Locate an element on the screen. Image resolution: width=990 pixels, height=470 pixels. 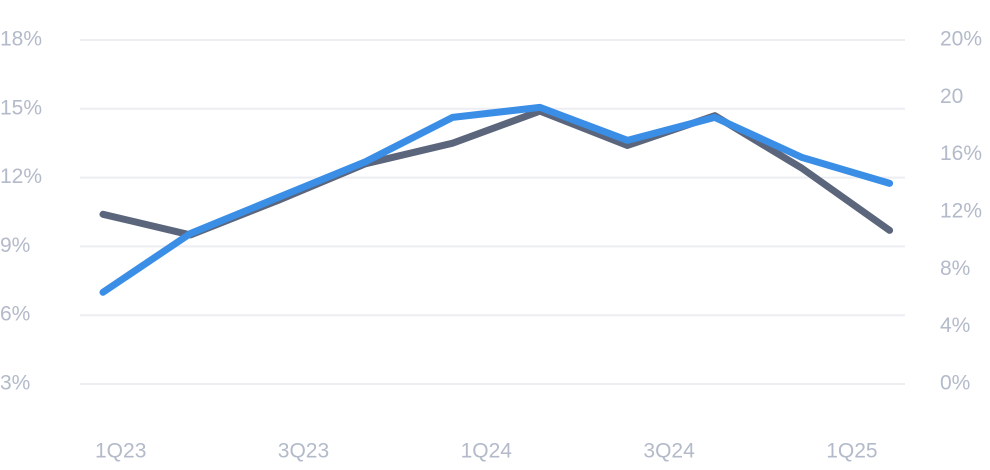
y2-tick-label: 12% is located at coordinates (961, 211).